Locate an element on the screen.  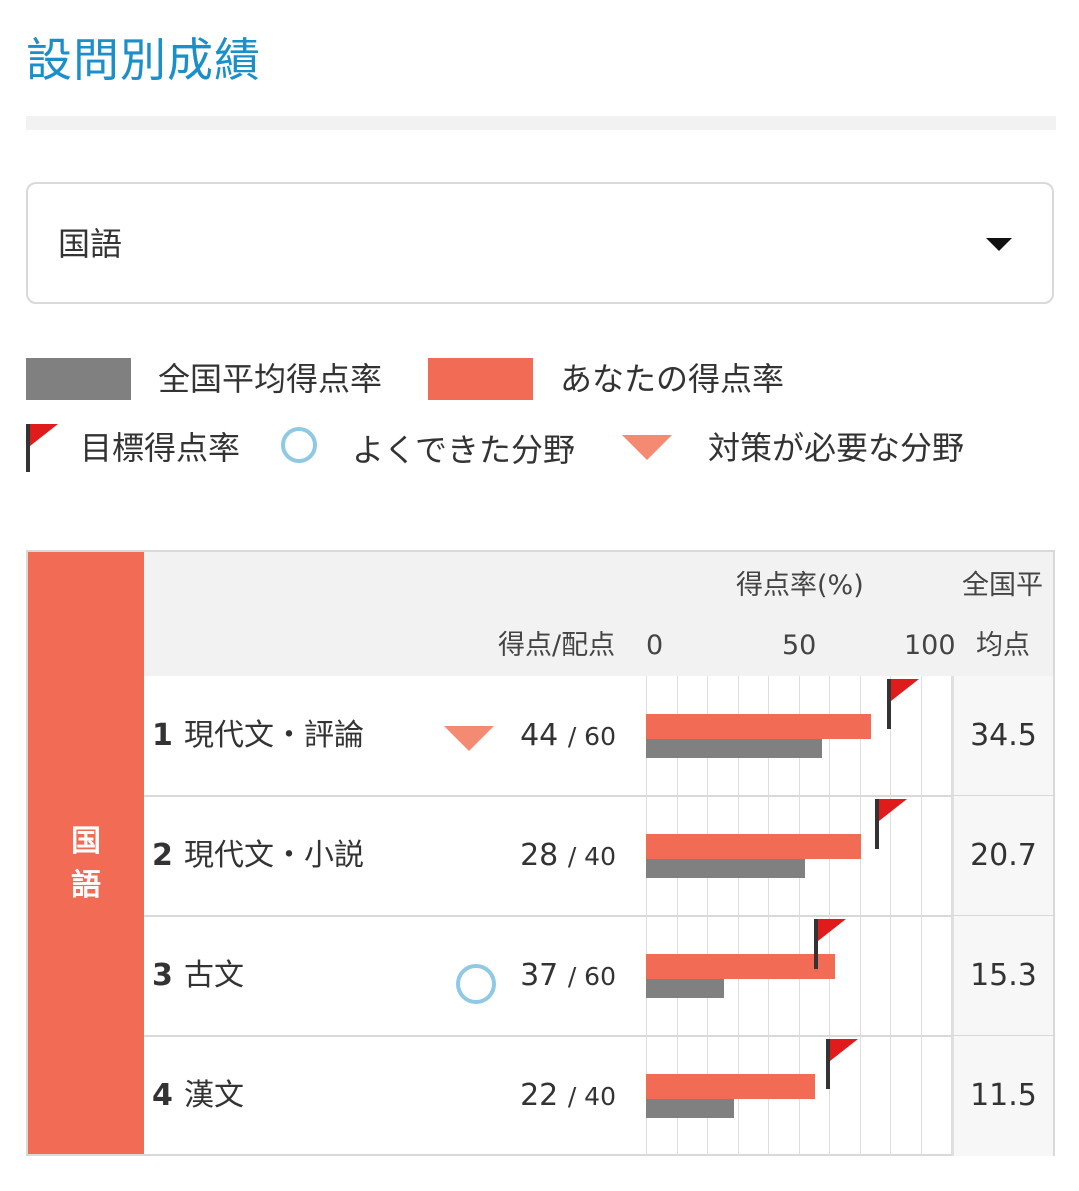
tick-0: 0 is located at coordinates (655, 645).